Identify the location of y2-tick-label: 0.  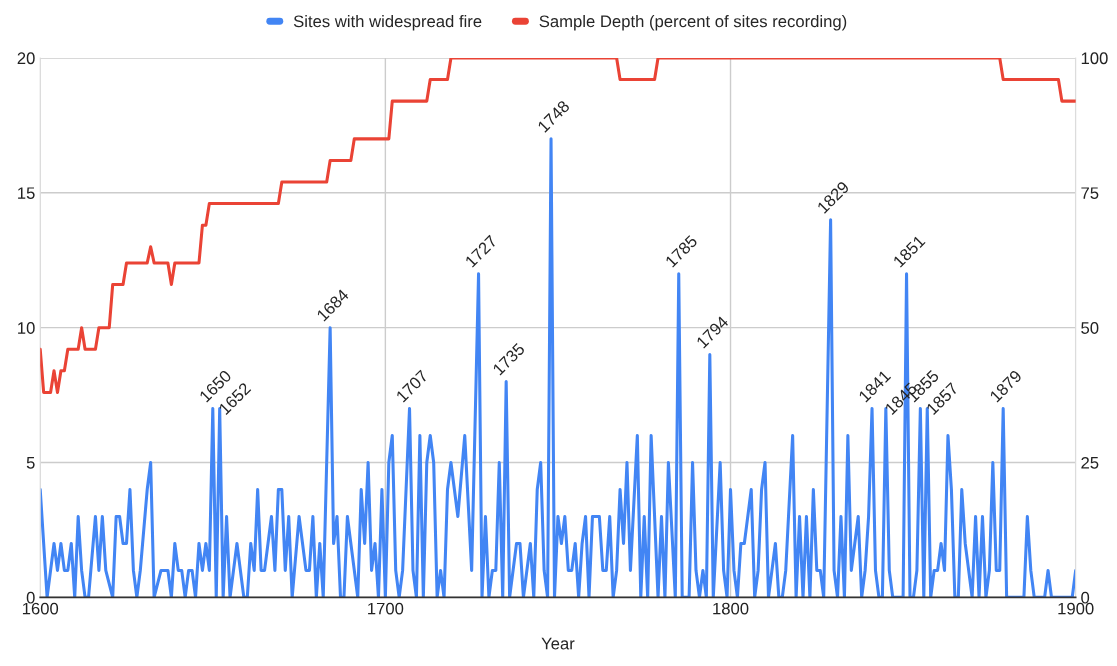
(1085, 597).